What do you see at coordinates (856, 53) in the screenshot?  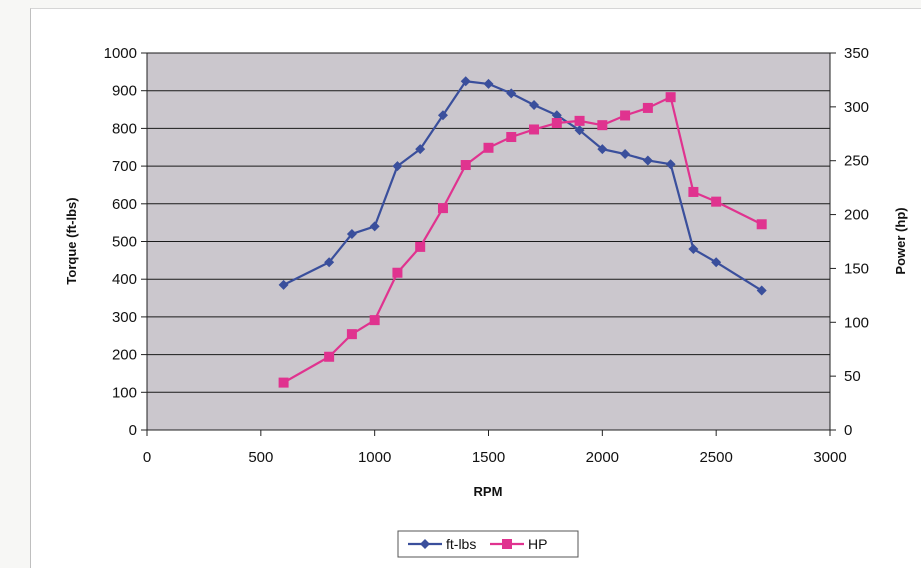 I see `y-right-tick-label: 350` at bounding box center [856, 53].